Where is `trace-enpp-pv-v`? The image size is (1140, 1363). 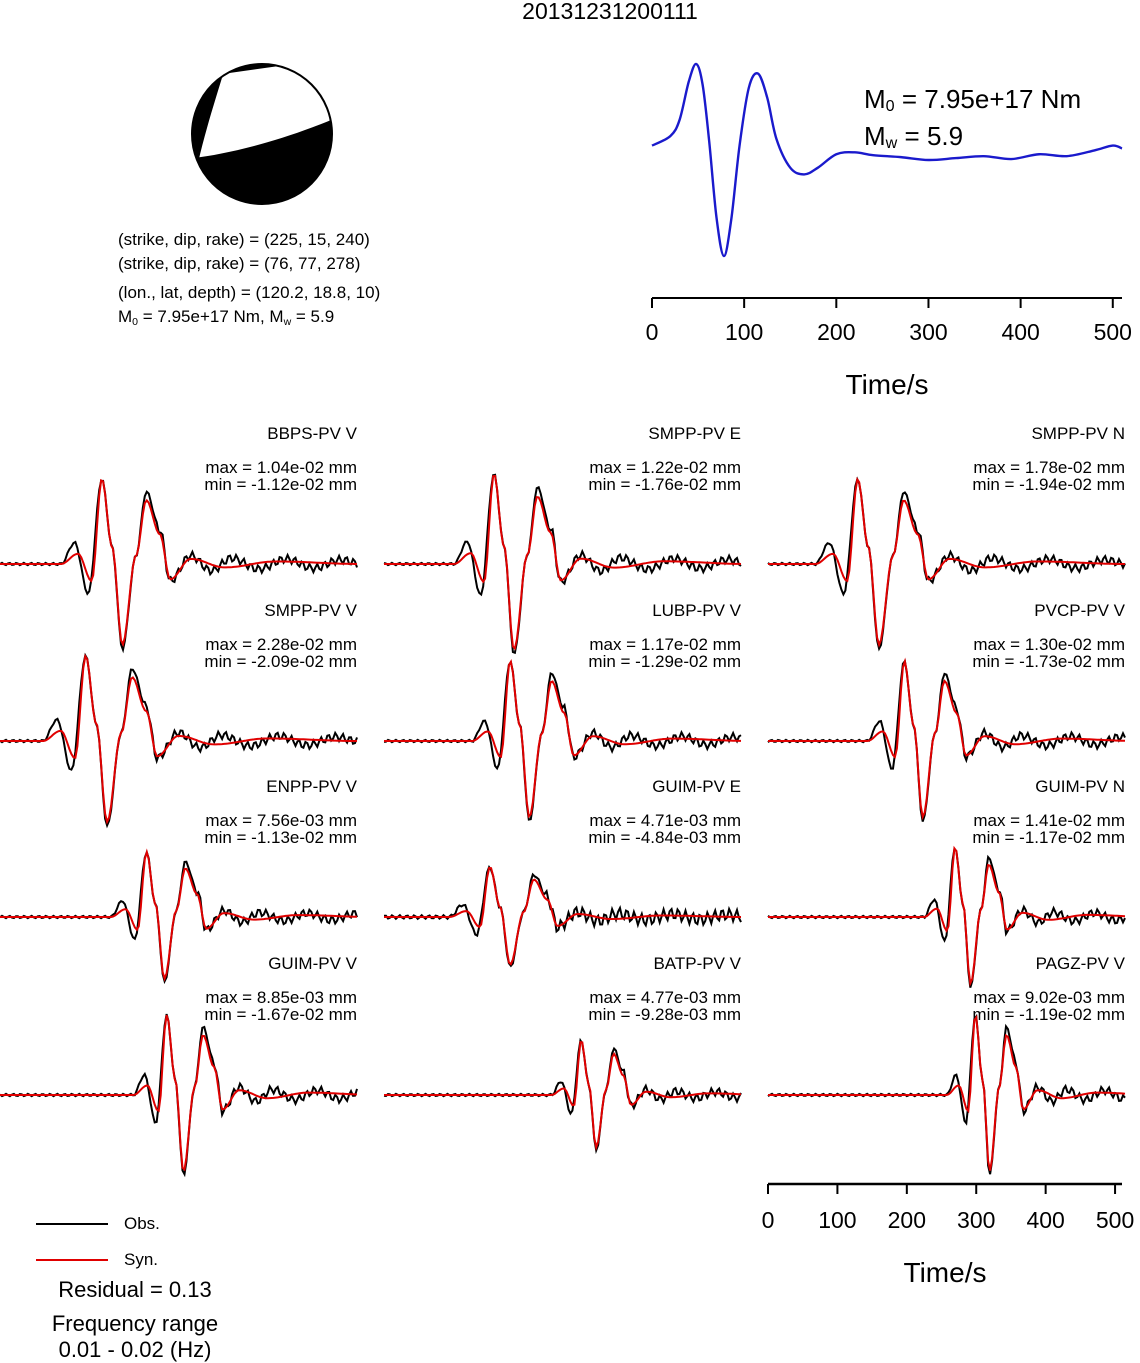 trace-enpp-pv-v is located at coordinates (179, 916).